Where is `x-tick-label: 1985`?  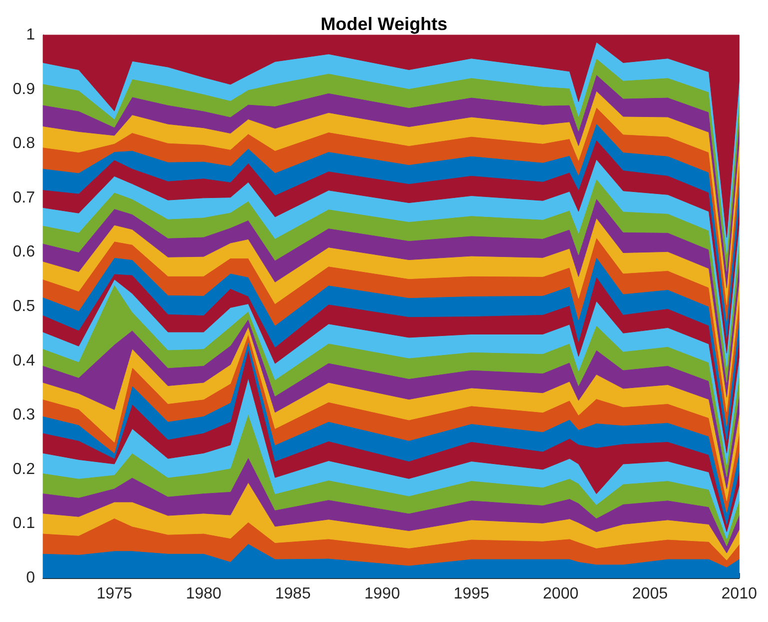
x-tick-label: 1985 is located at coordinates (293, 594).